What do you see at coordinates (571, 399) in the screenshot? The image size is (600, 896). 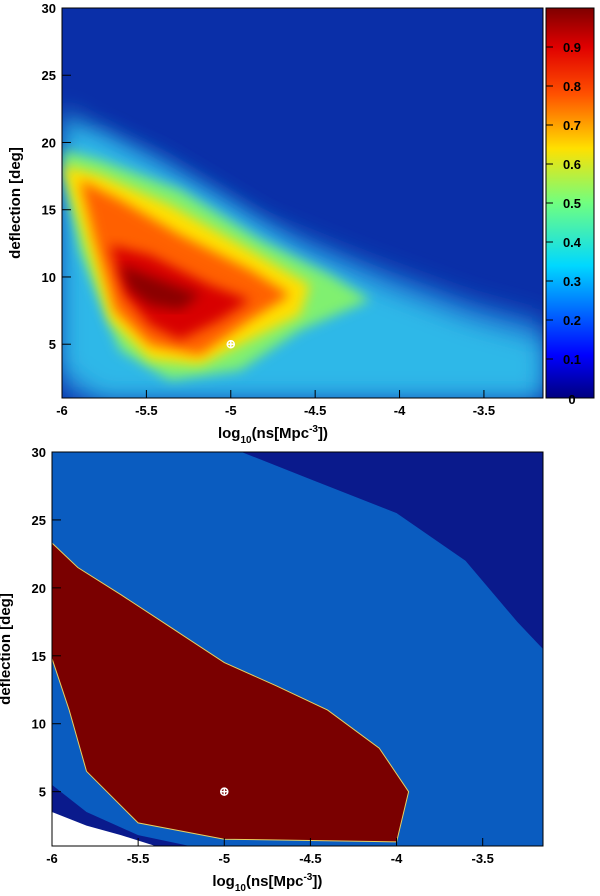 I see `colorbar-tick-label: 0` at bounding box center [571, 399].